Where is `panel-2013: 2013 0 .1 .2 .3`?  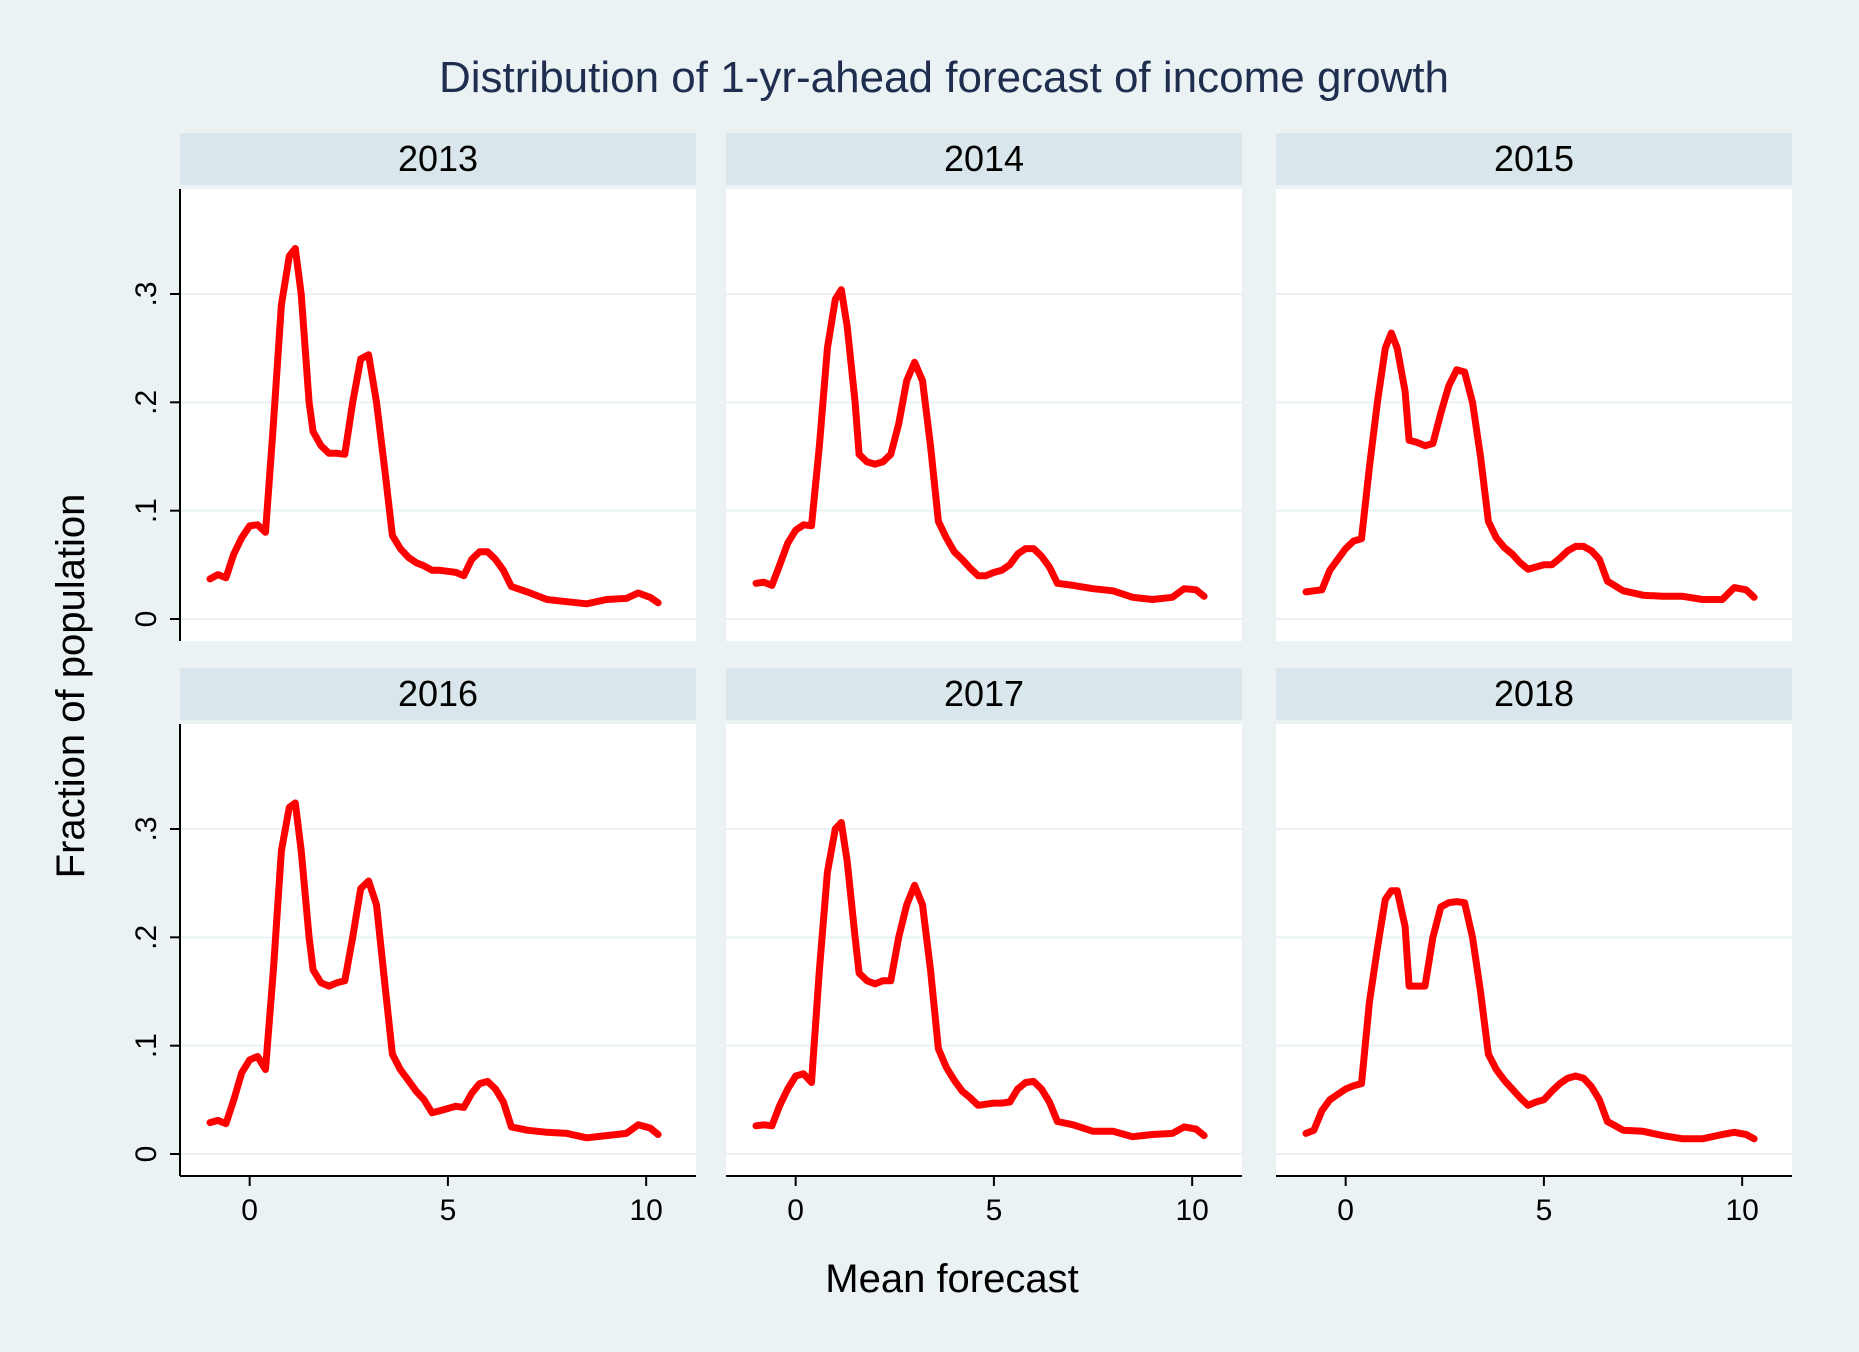 panel-2013: 2013 0 .1 .2 .3 is located at coordinates (413, 387).